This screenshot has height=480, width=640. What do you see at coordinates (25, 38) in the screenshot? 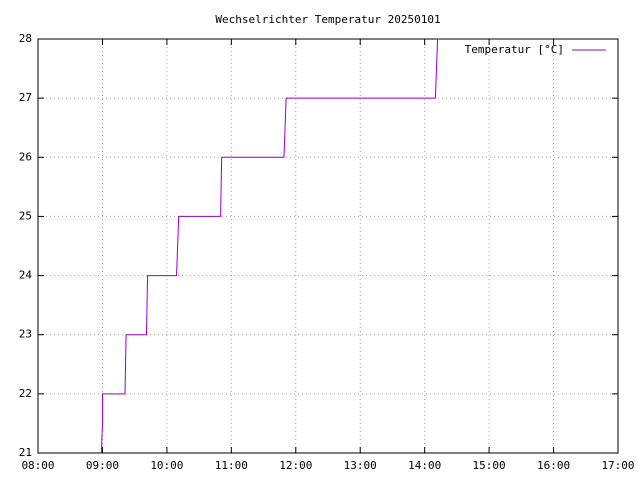
I see `y-tick-label: 28` at bounding box center [25, 38].